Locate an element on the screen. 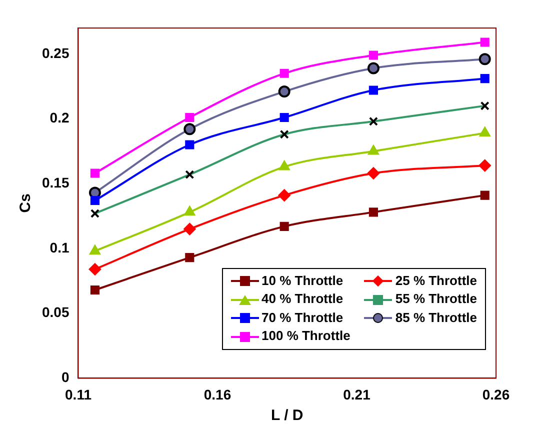 This screenshot has width=534, height=433. legend-label: 100 % Throttle is located at coordinates (306, 336).